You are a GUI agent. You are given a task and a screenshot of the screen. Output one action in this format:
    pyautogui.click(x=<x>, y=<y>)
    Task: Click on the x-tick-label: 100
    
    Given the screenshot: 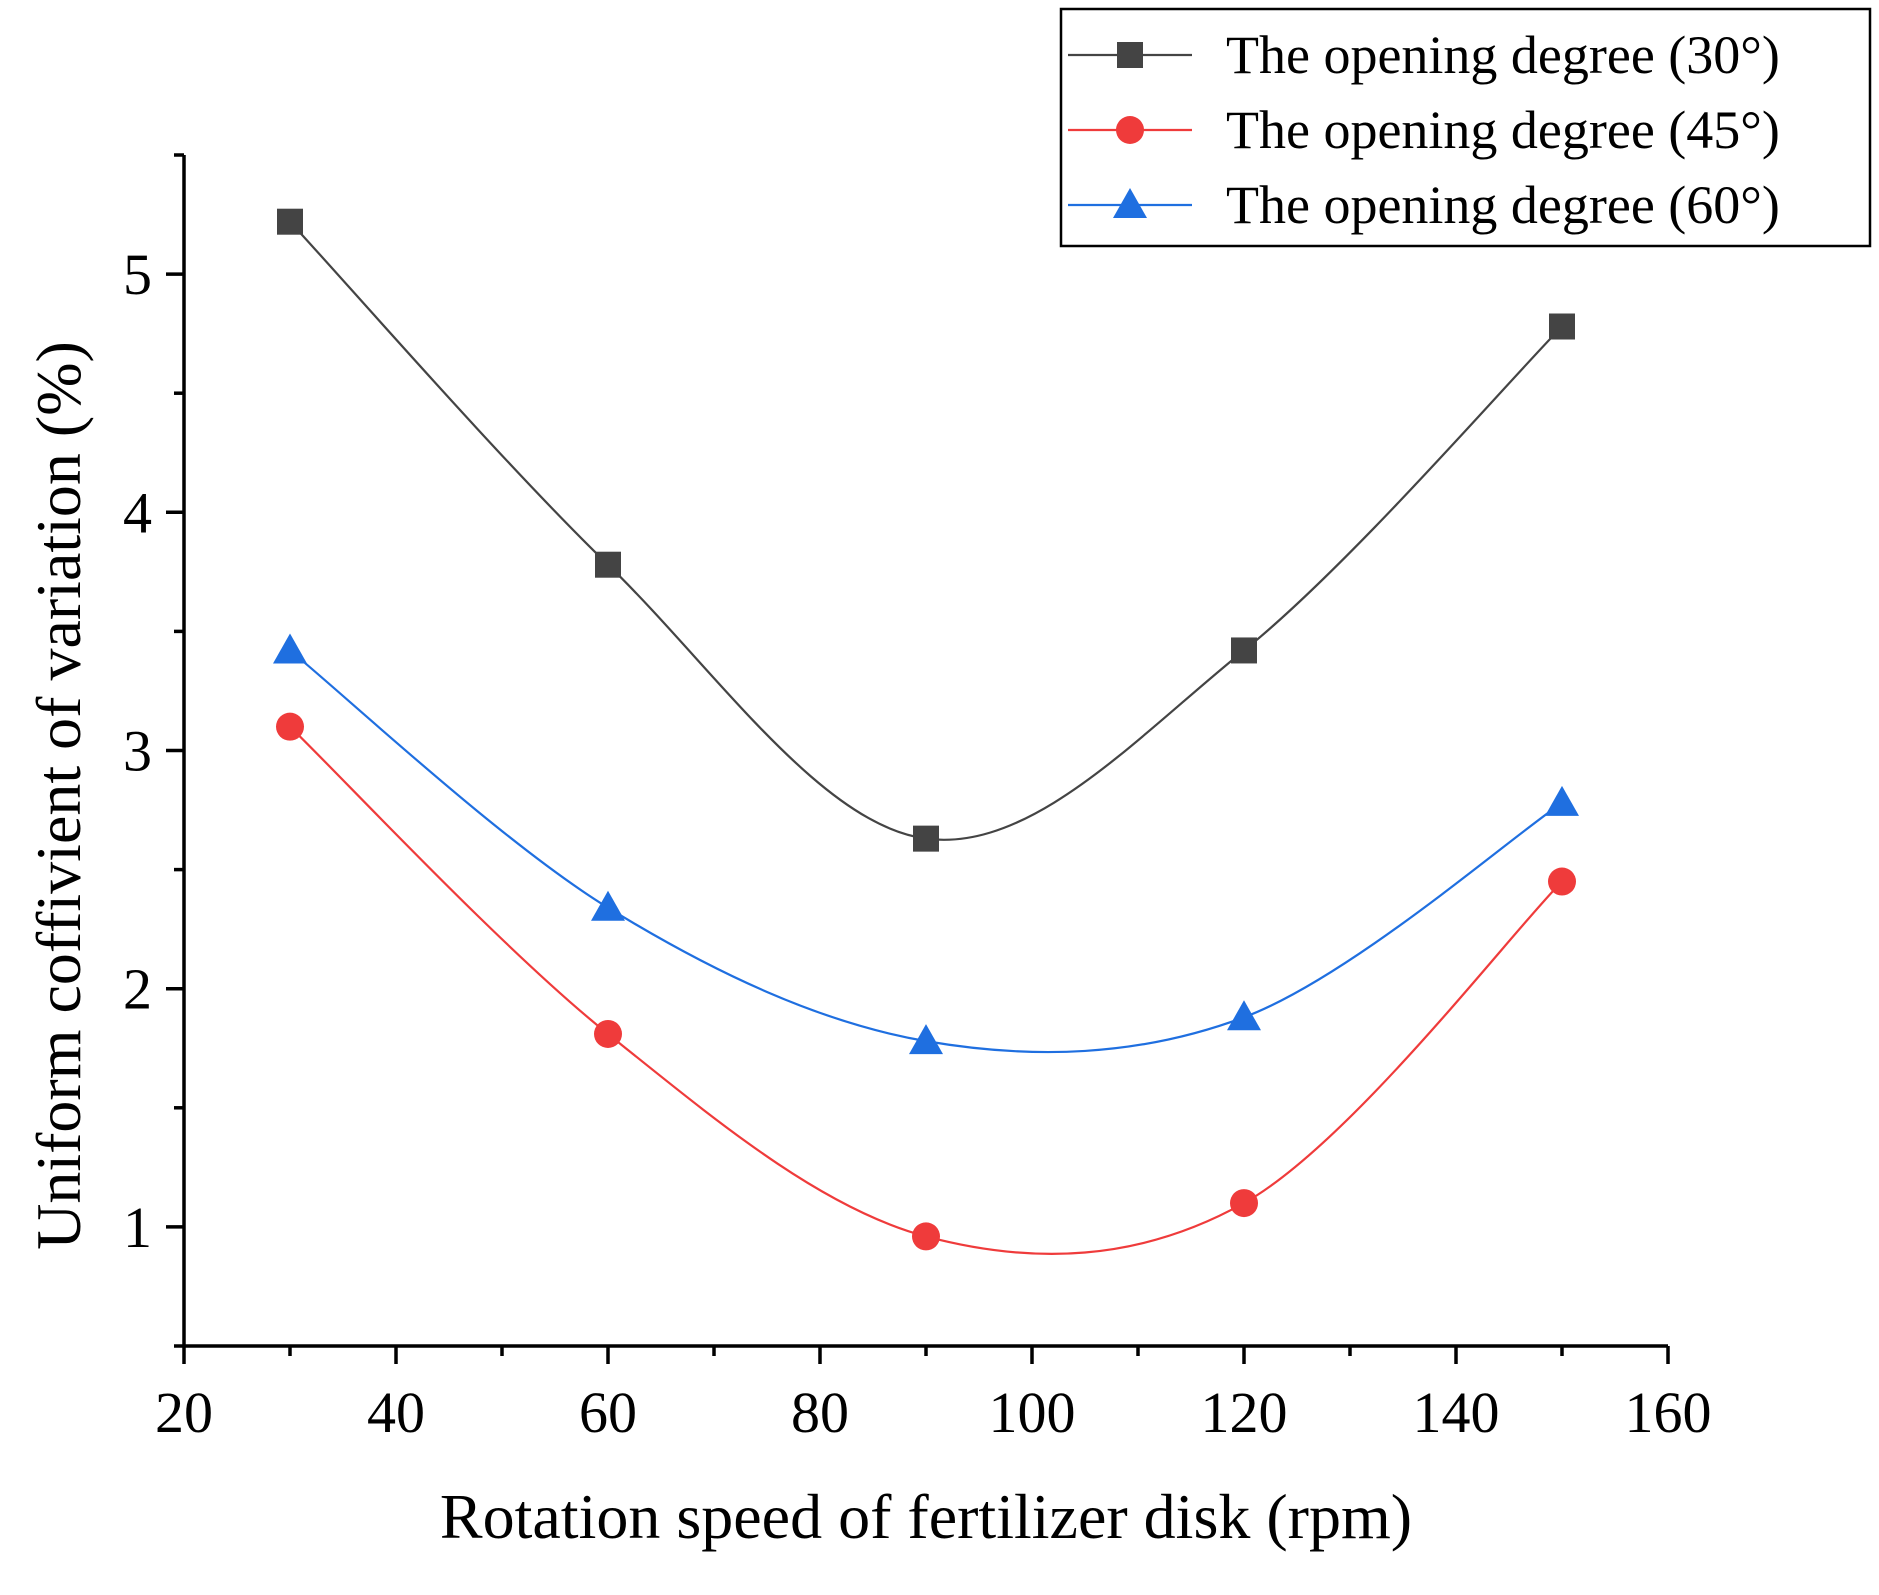 What is the action you would take?
    pyautogui.click(x=1032, y=1412)
    